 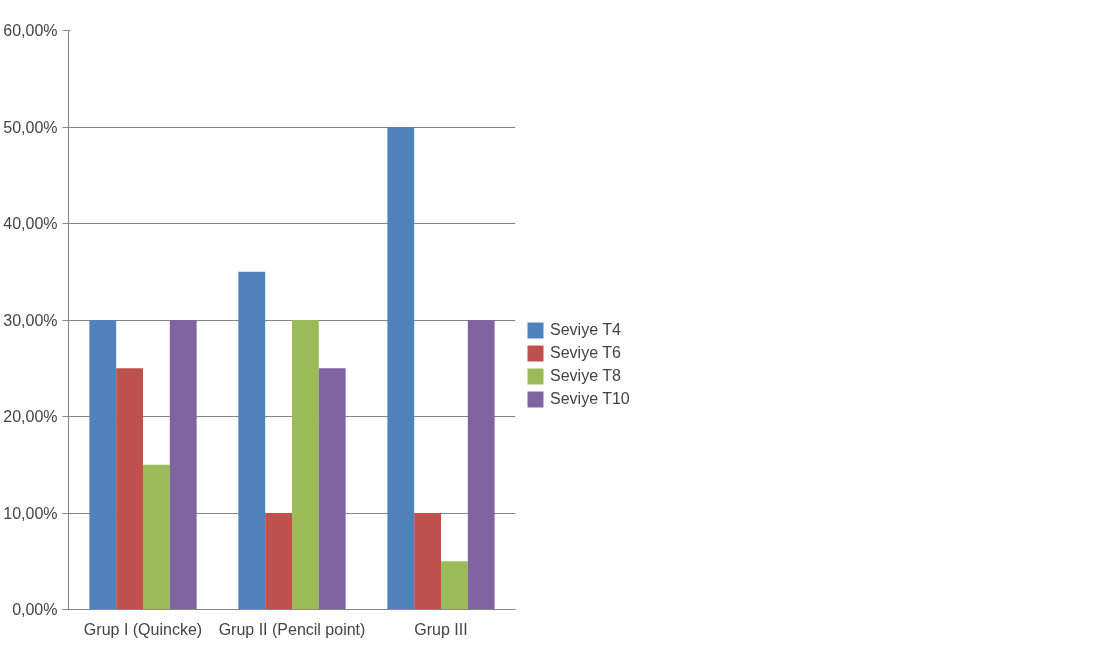 I want to click on legend-label: Seviye T6, so click(x=585, y=353).